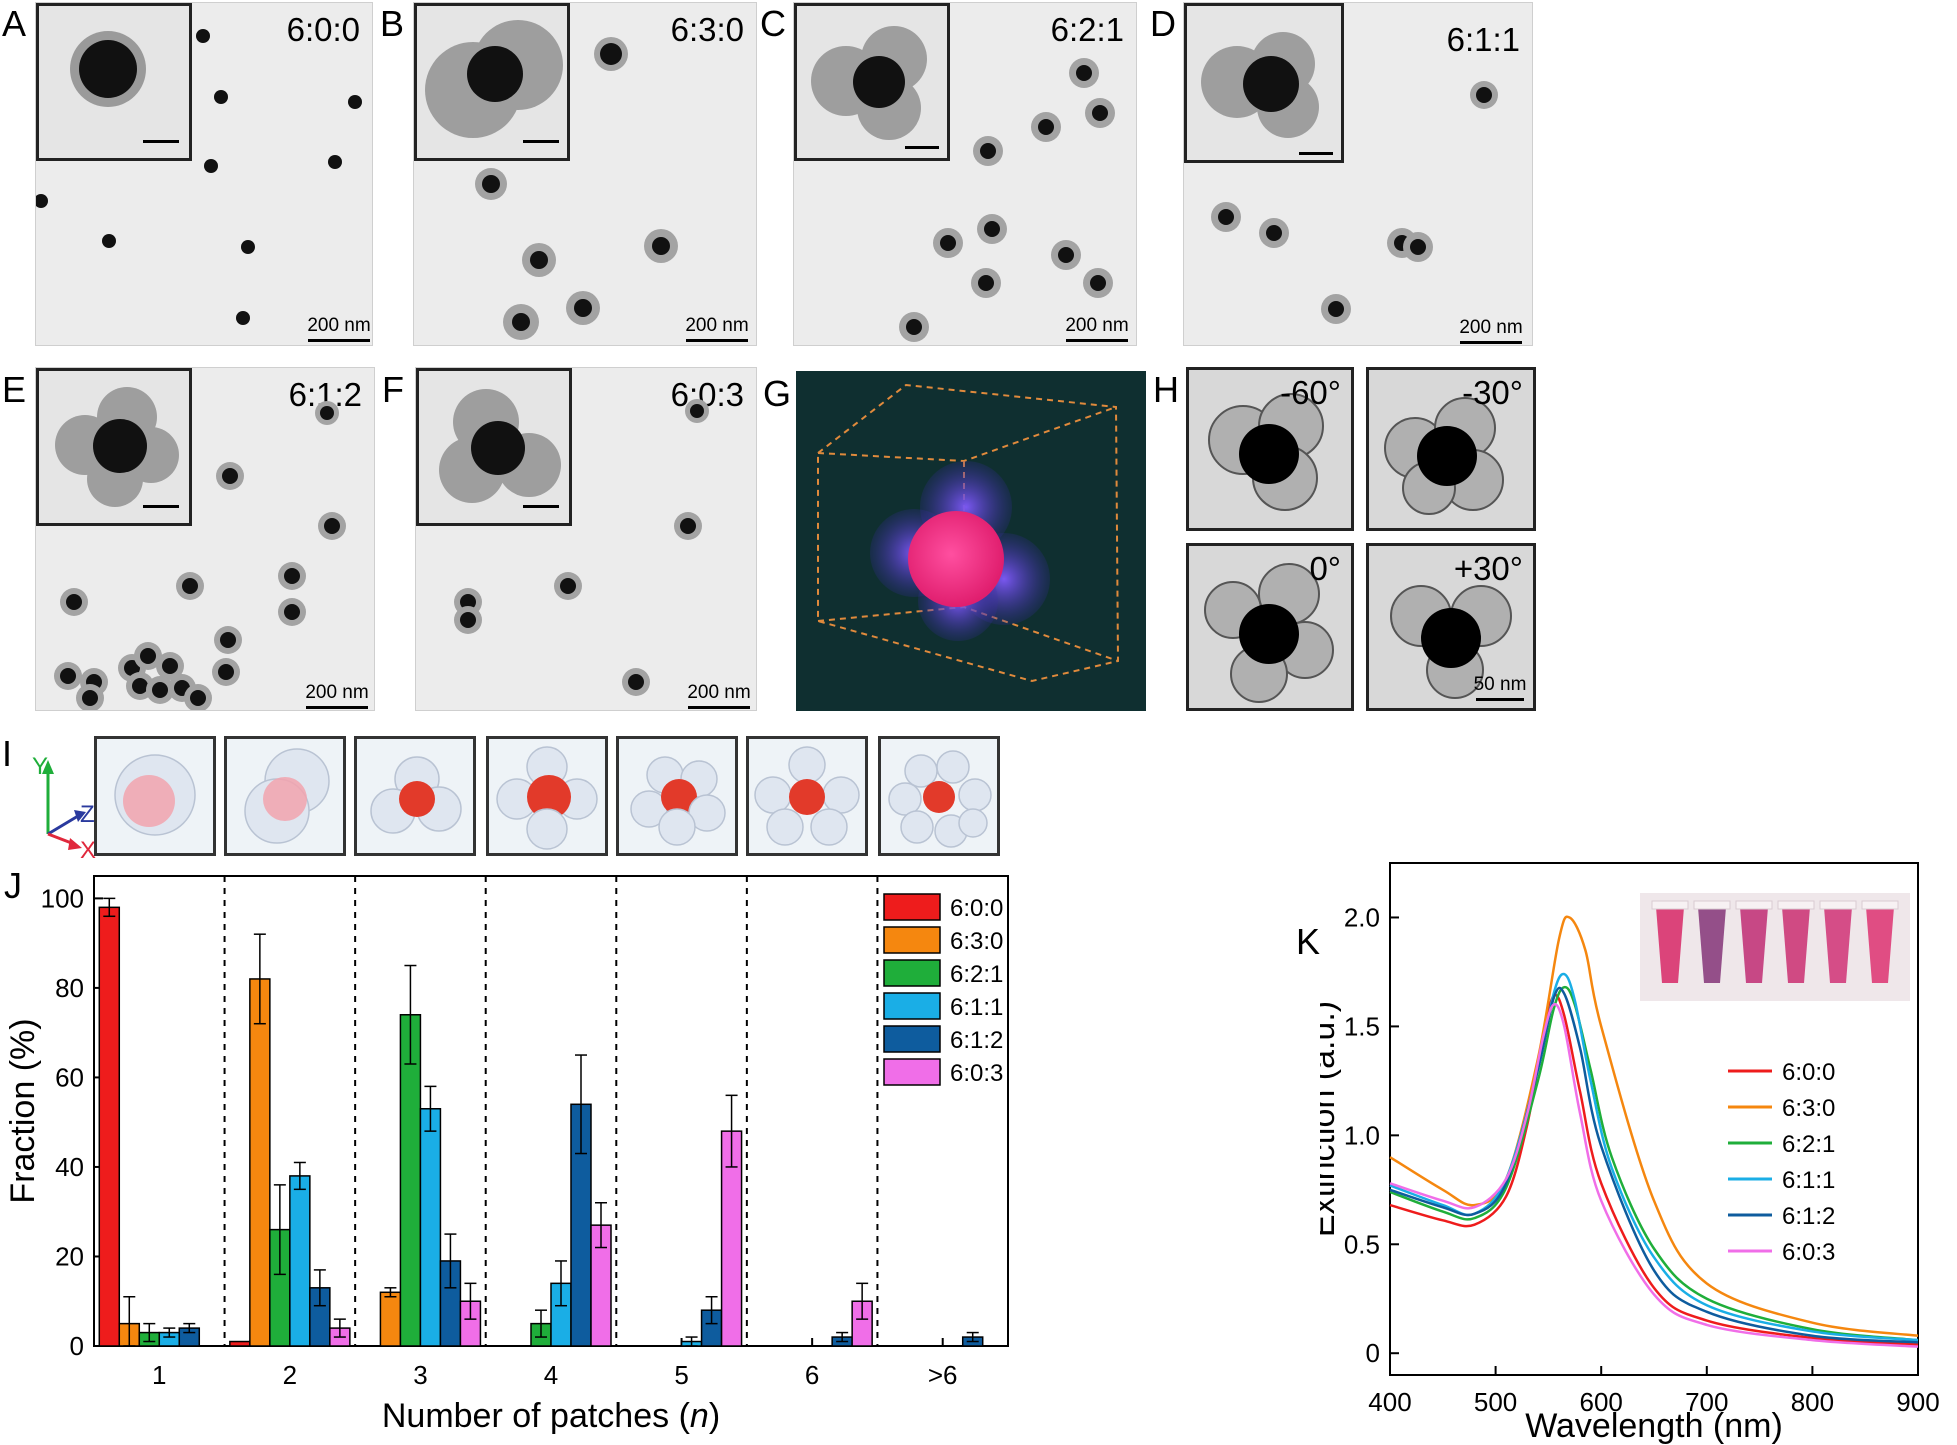  What do you see at coordinates (1917, 1402) in the screenshot?
I see `x-tick-label: 900` at bounding box center [1917, 1402].